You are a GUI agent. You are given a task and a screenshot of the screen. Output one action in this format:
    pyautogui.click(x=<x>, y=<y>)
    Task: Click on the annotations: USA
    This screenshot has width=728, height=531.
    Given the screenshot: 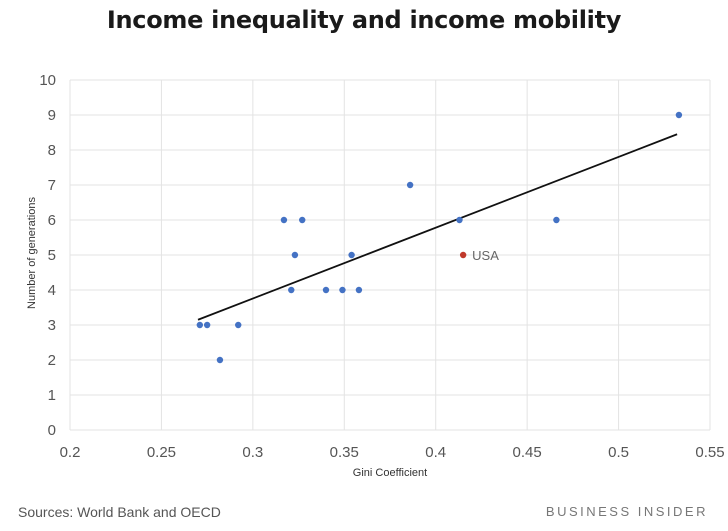 What is the action you would take?
    pyautogui.click(x=485, y=255)
    